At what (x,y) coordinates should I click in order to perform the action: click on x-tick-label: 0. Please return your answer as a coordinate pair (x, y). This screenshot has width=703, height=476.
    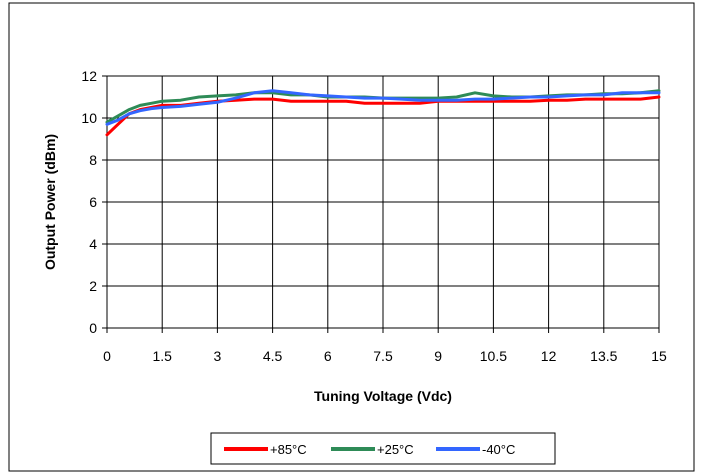
    Looking at the image, I should click on (107, 356).